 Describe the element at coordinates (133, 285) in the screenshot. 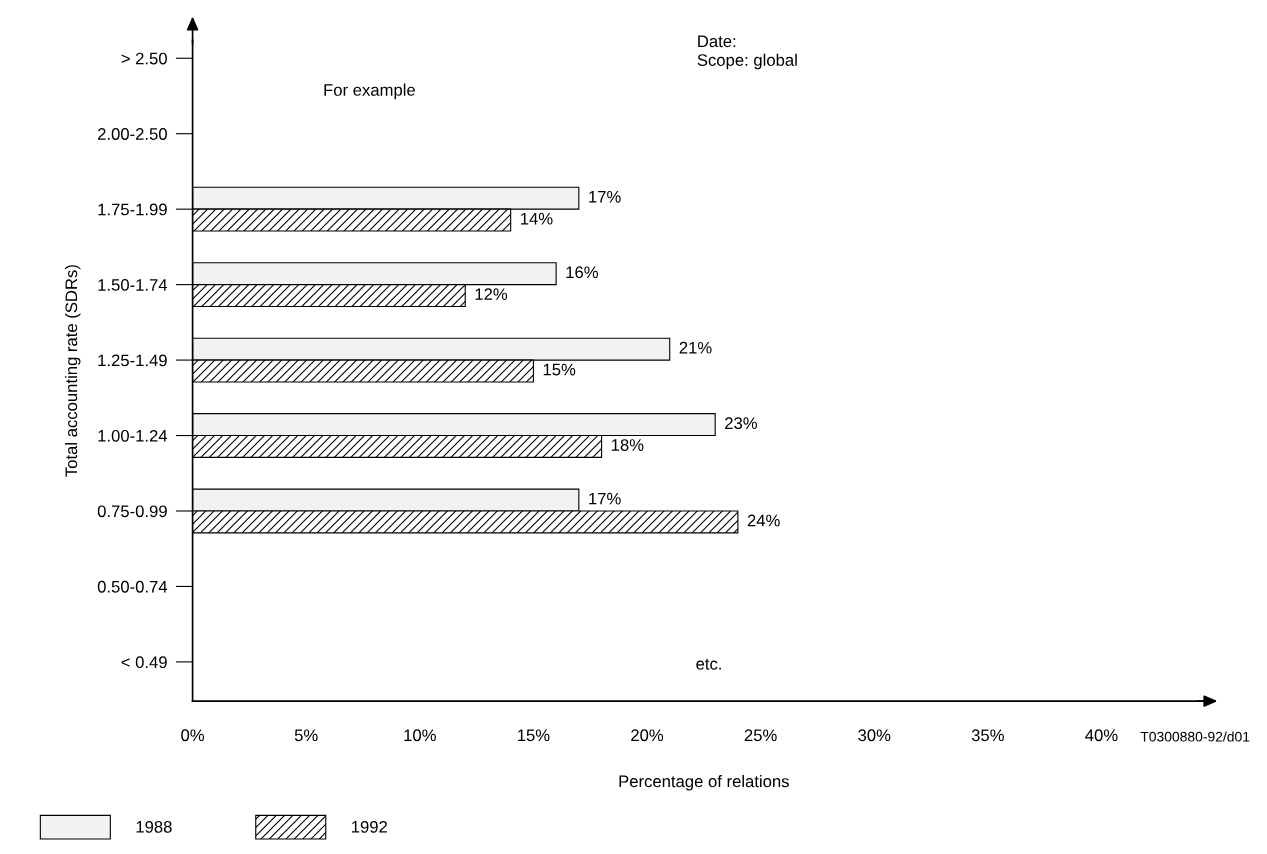

I see `y-tick-label: 1.50-1.74` at that location.